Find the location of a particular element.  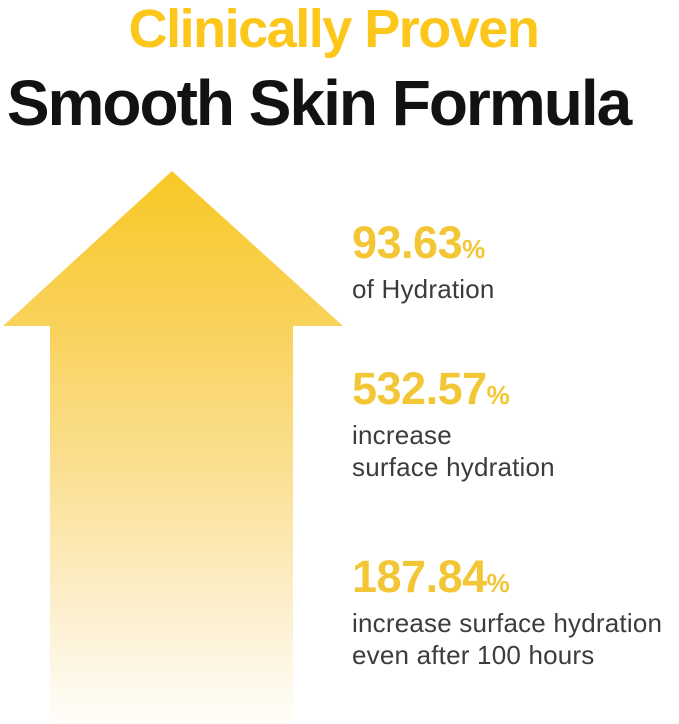

stat-label-line: increase is located at coordinates (402, 435).